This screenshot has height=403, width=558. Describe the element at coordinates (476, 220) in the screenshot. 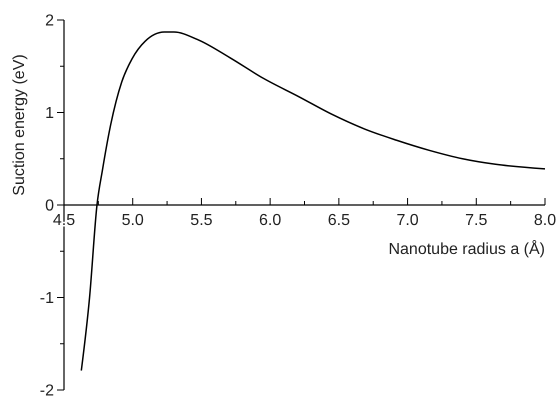

I see `x-tick-label: 7.5` at that location.